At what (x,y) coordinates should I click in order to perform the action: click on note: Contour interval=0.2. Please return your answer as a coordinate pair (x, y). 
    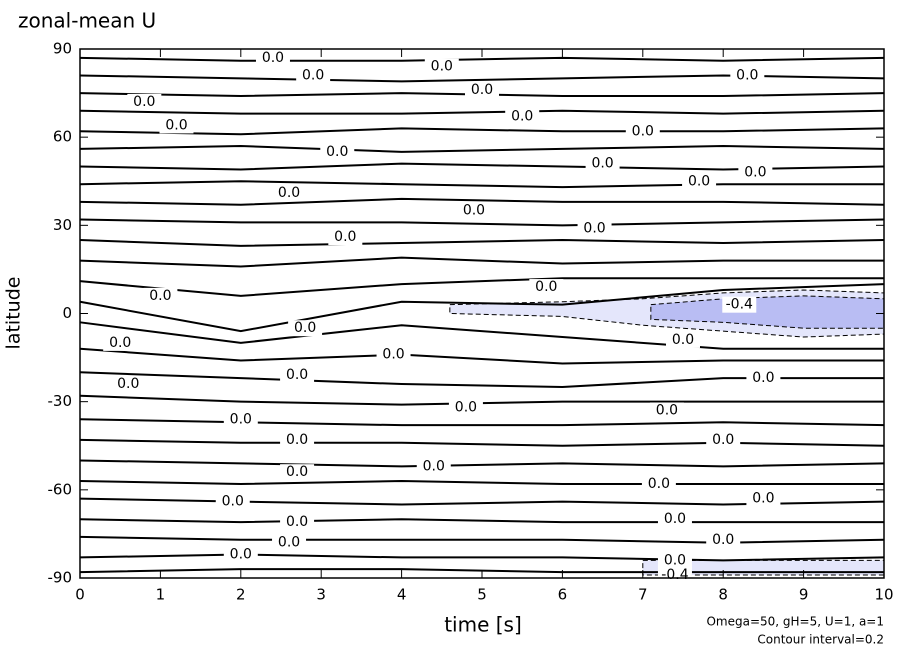
    Looking at the image, I should click on (820, 640).